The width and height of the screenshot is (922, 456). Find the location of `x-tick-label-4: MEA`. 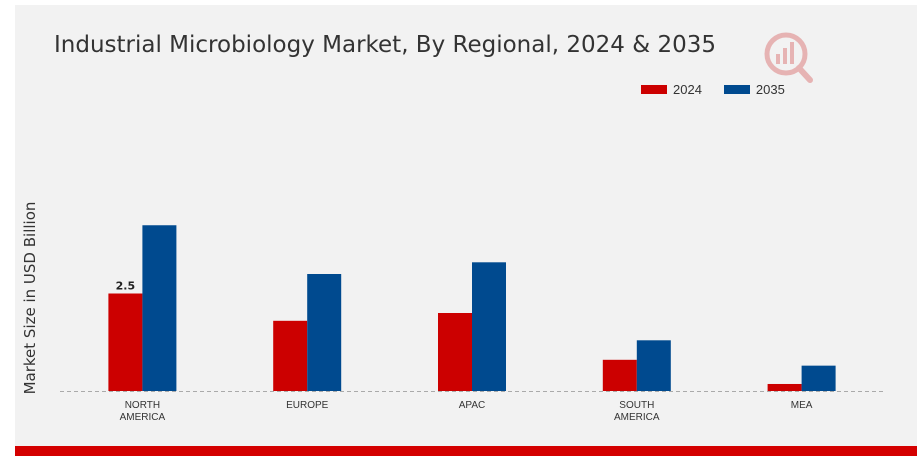

x-tick-label-4: MEA is located at coordinates (802, 405).